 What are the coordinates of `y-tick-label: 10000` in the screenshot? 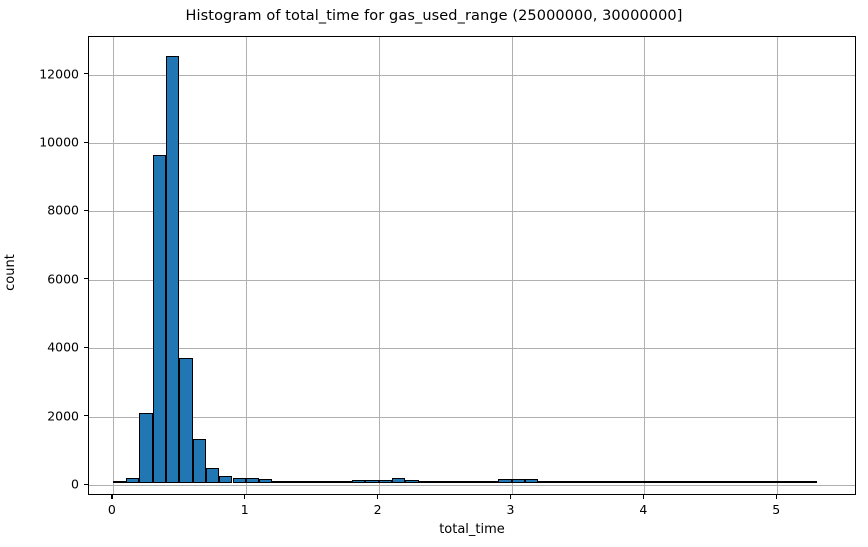 It's located at (59, 142).